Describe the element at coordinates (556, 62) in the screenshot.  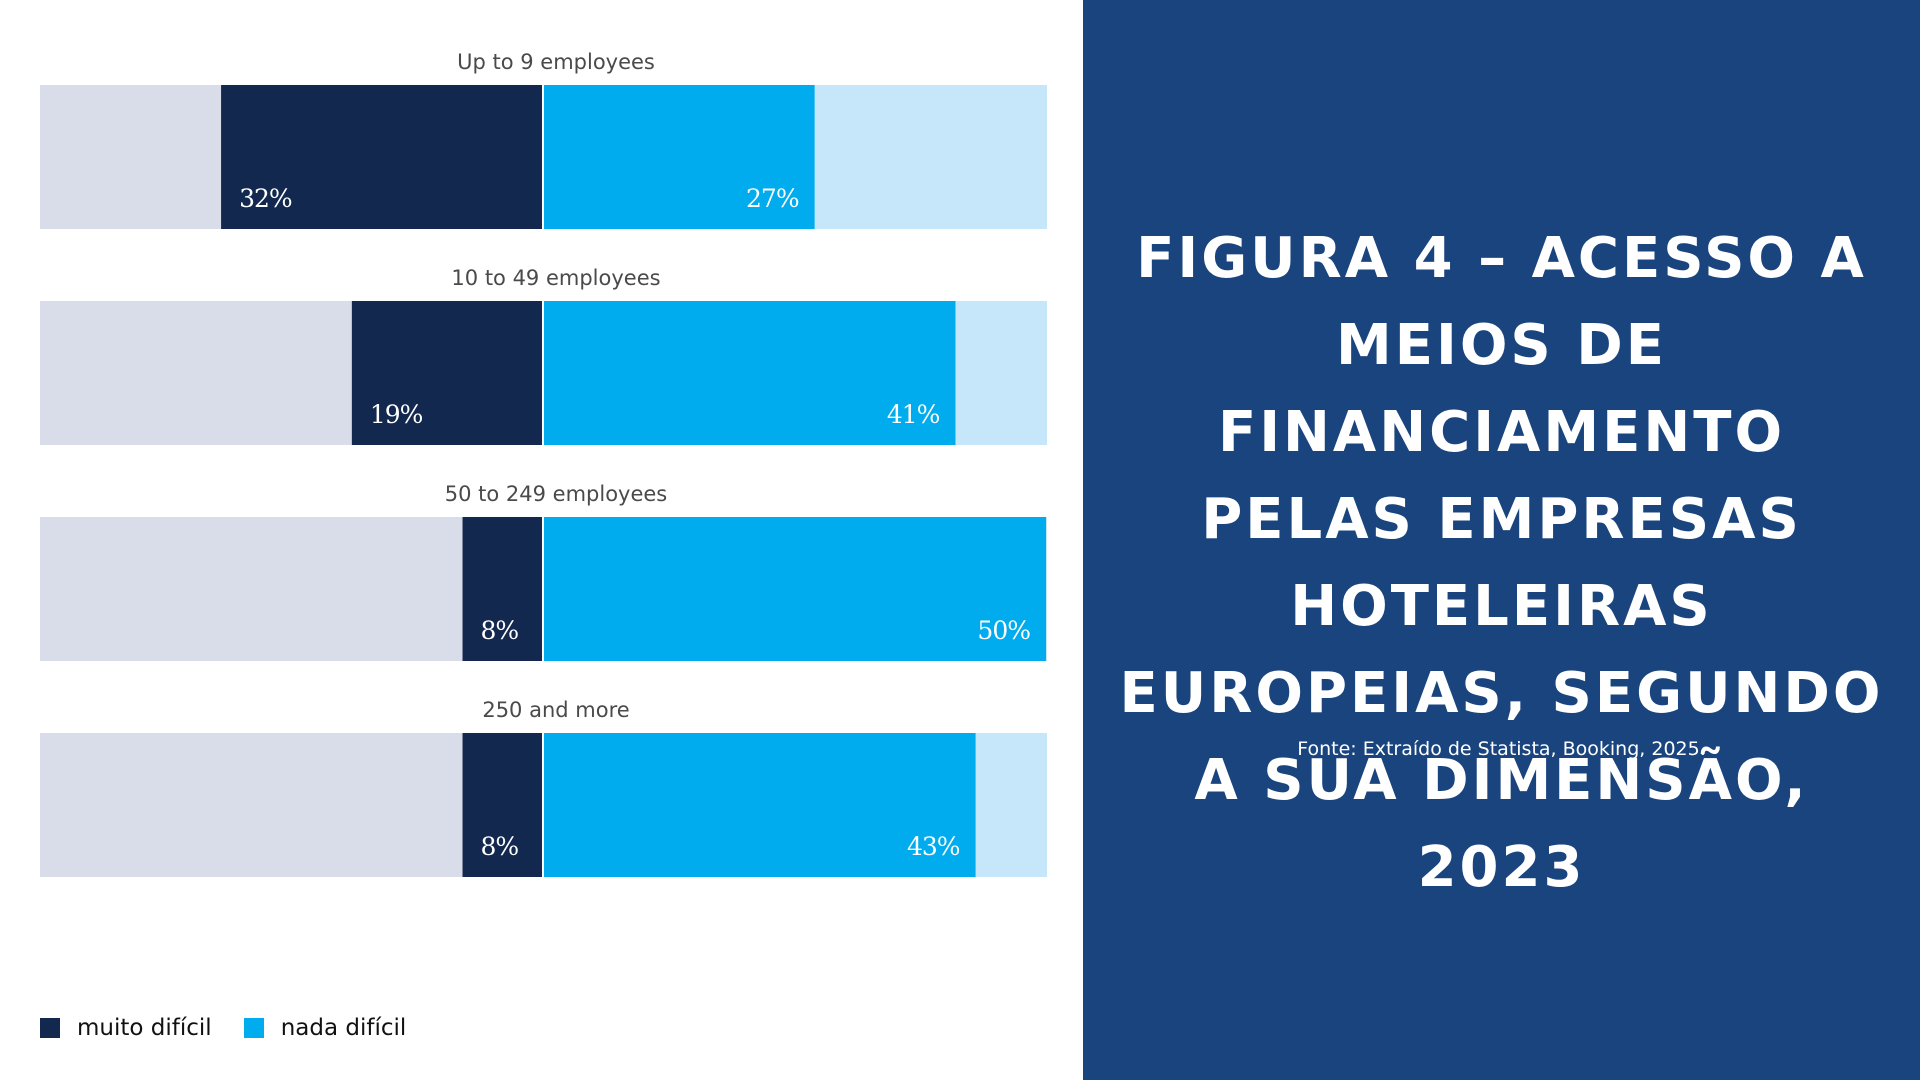
I see `group-label-1: Up to 9 employees` at that location.